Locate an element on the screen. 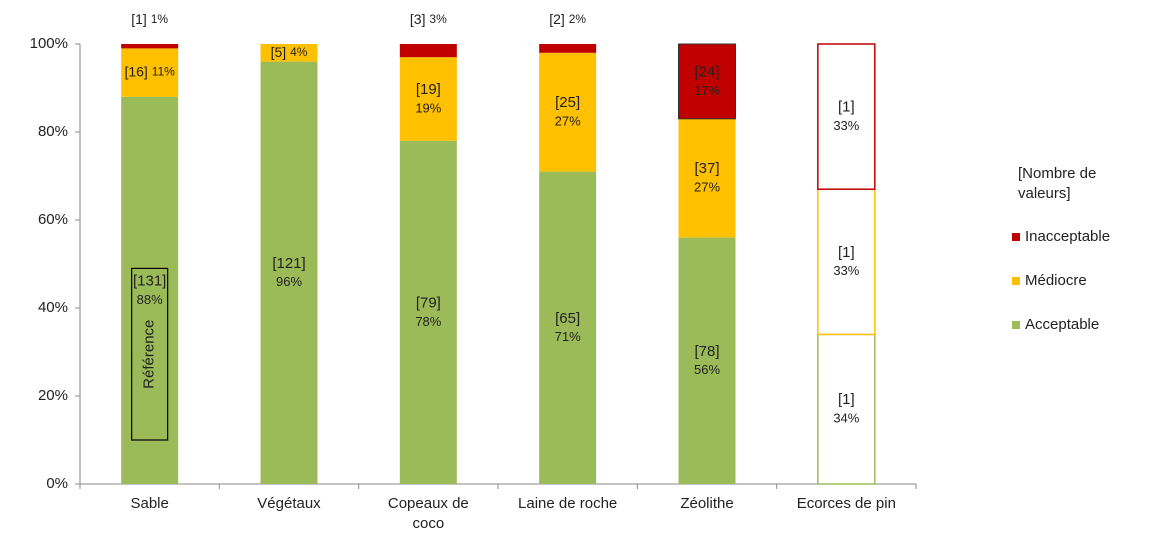 The height and width of the screenshot is (544, 1157). value-label: 4% is located at coordinates (299, 52).